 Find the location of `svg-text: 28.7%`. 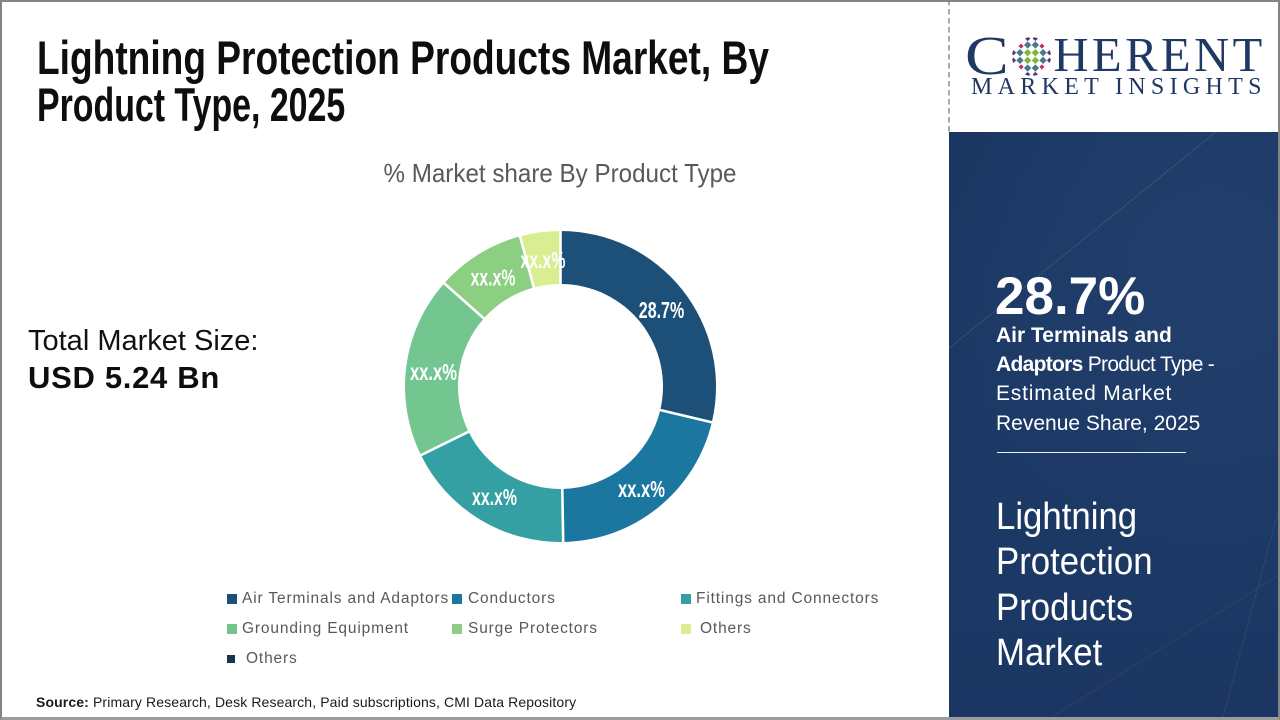

svg-text: 28.7% is located at coordinates (661, 310).